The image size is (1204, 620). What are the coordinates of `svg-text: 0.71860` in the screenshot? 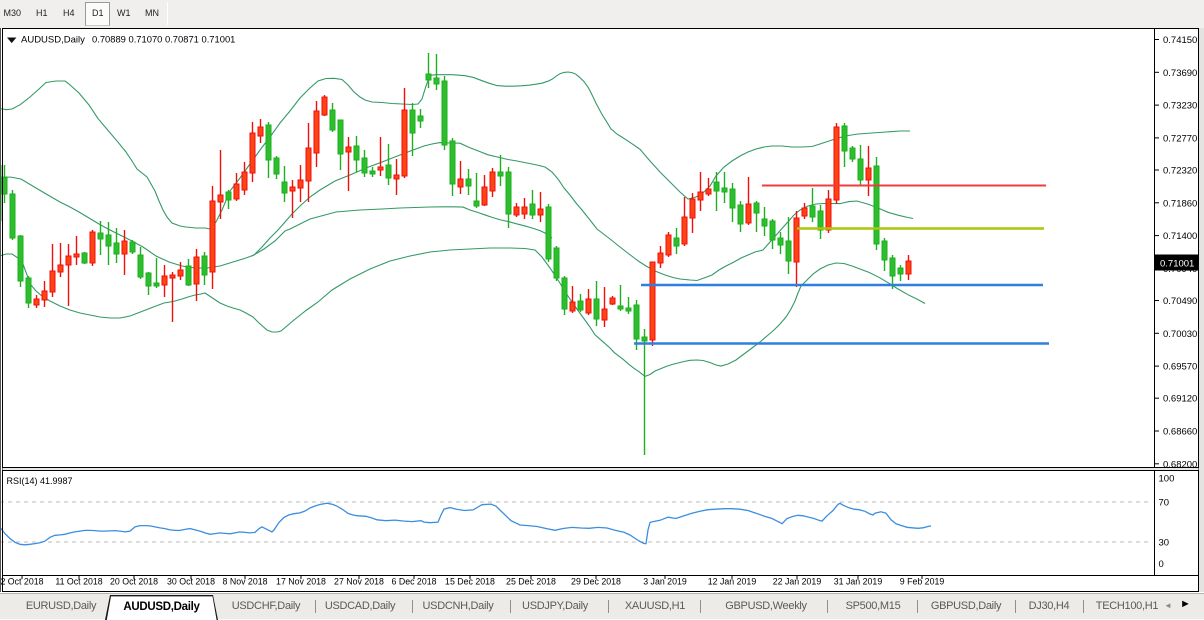 It's located at (1180, 203).